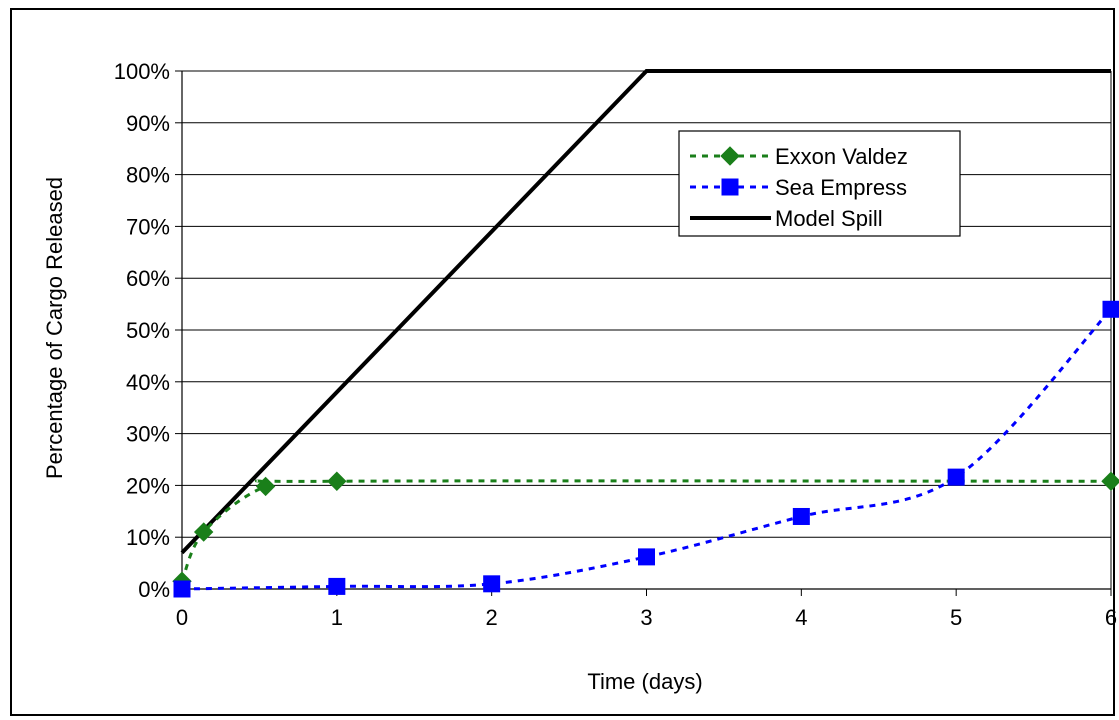 The image size is (1119, 720). What do you see at coordinates (337, 617) in the screenshot?
I see `x-tick-label: 1` at bounding box center [337, 617].